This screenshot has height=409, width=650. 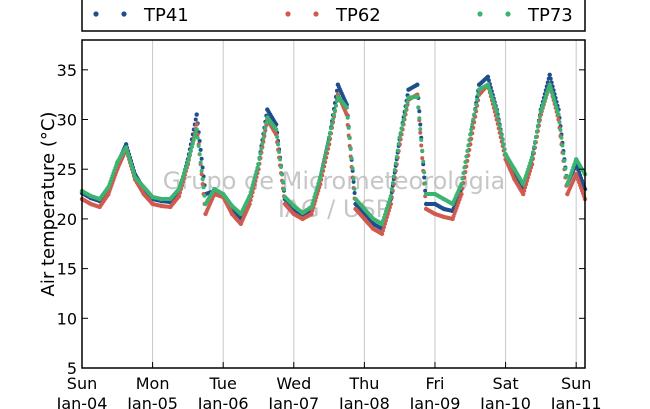 I want to click on x-tick-label: Jan-08, so click(x=364, y=401).